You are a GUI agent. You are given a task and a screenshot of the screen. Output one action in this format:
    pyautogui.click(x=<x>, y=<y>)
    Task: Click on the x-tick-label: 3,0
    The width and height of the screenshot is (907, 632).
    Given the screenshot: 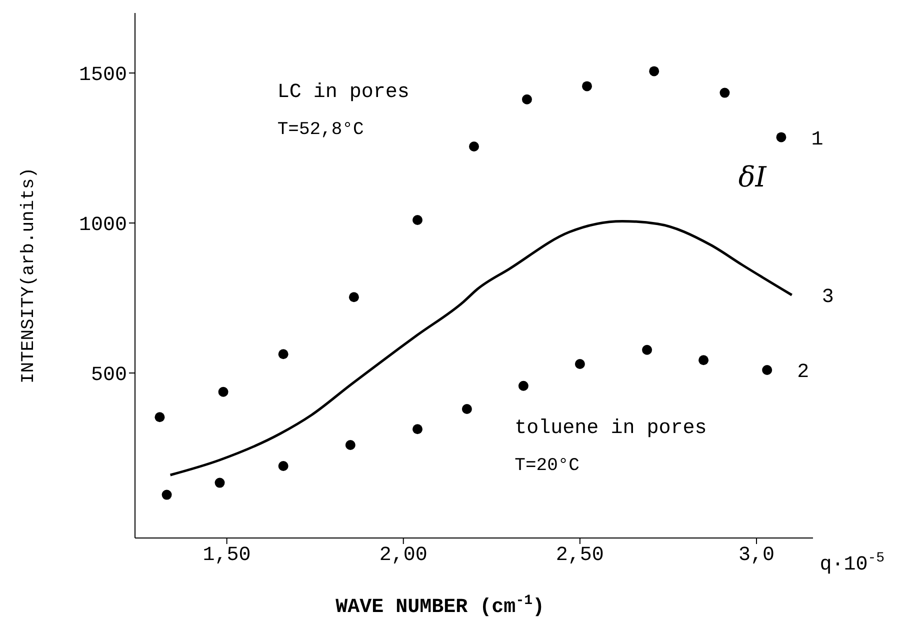 What is the action you would take?
    pyautogui.click(x=756, y=556)
    